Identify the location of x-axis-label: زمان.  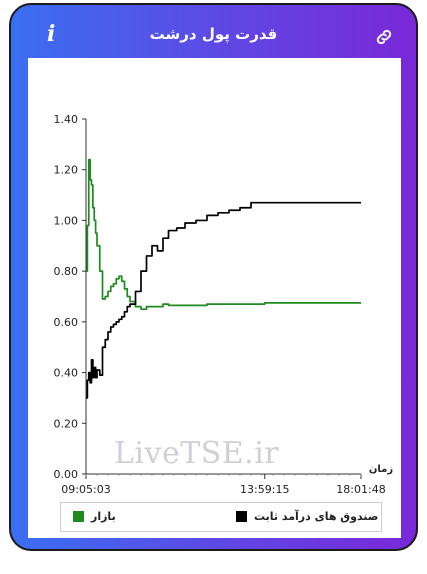
(381, 469).